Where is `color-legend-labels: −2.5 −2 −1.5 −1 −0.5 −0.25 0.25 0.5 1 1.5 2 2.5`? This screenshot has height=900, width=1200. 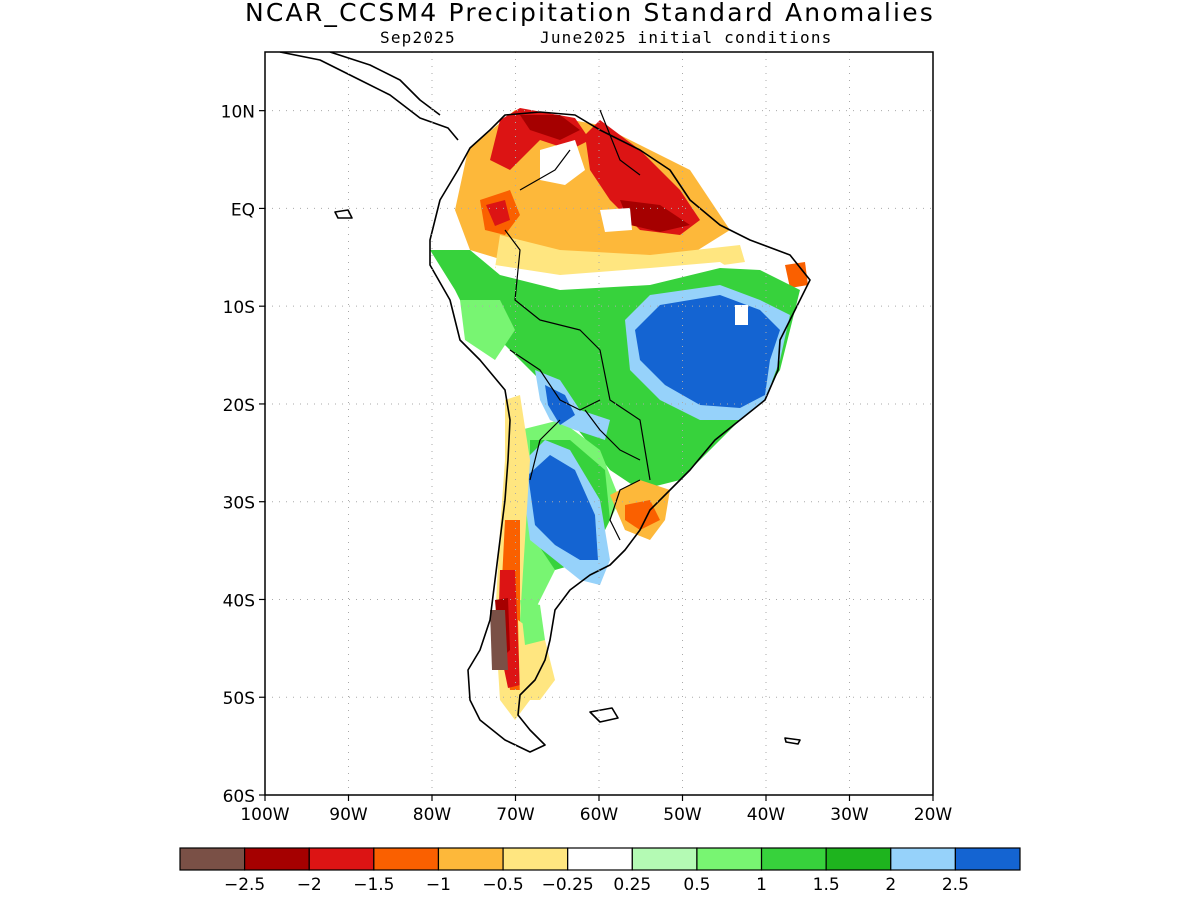 color-legend-labels: −2.5 −2 −1.5 −1 −0.5 −0.25 0.25 0.5 1 1.5 2 2.5 is located at coordinates (596, 885).